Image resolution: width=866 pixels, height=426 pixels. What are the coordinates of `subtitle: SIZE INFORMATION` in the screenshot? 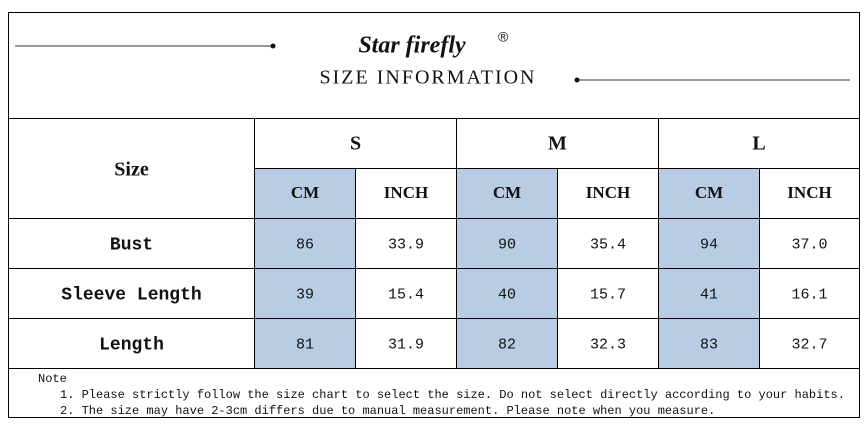 It's located at (428, 78).